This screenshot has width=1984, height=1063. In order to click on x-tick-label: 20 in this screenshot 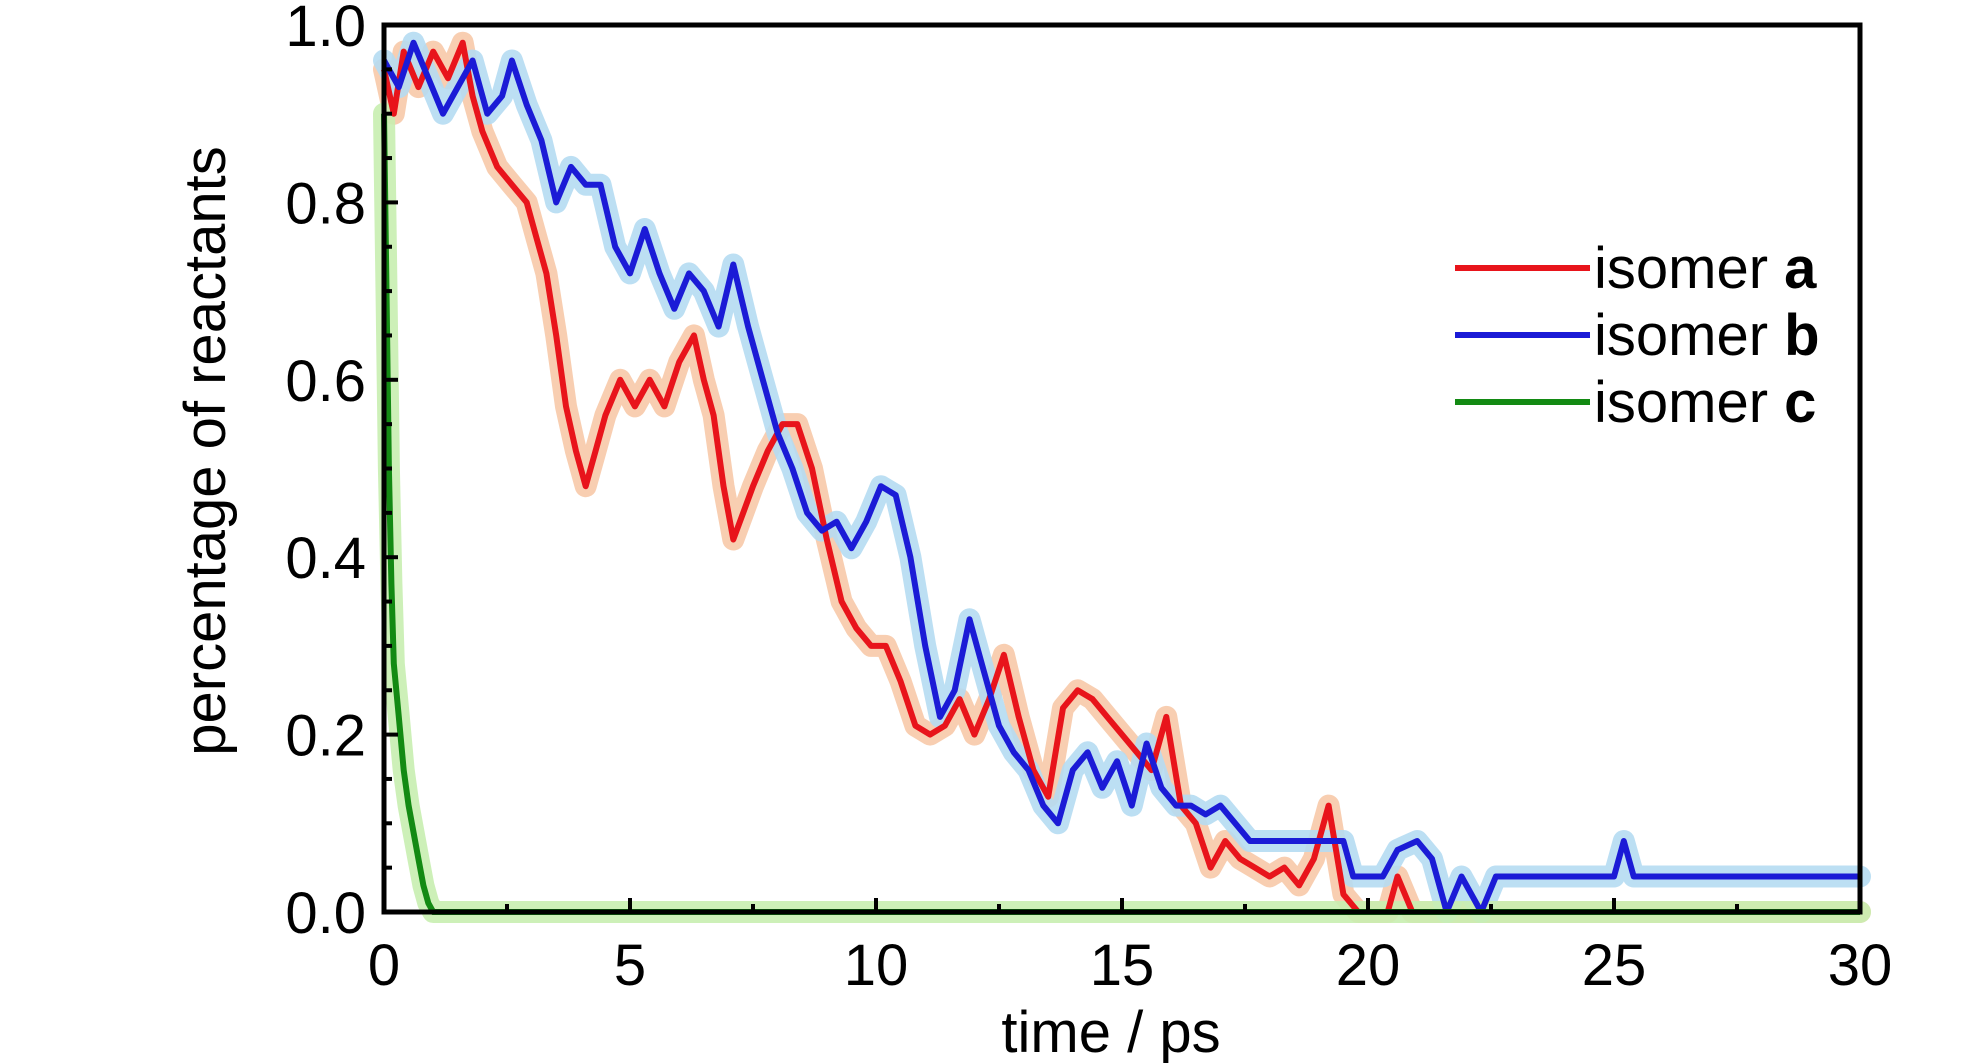, I will do `click(1368, 965)`.